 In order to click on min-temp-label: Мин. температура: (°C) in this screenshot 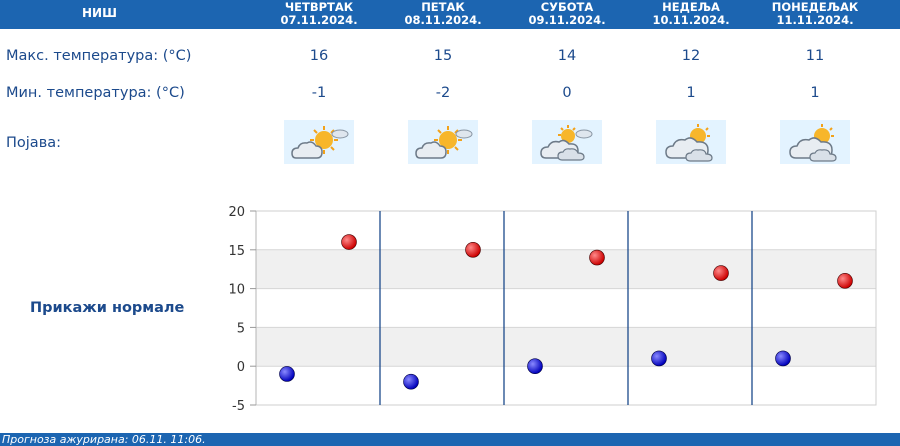, I will do `click(95, 93)`.